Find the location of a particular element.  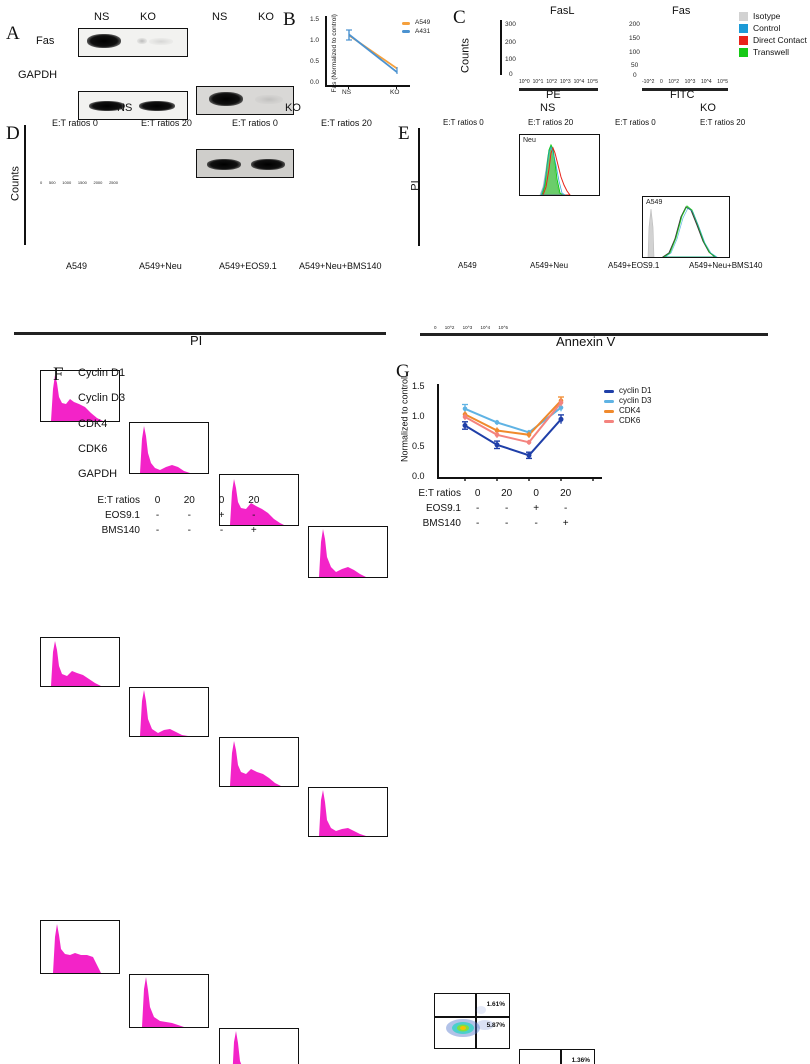

panel-g-cond-bms-v0: - is located at coordinates (477, 523).